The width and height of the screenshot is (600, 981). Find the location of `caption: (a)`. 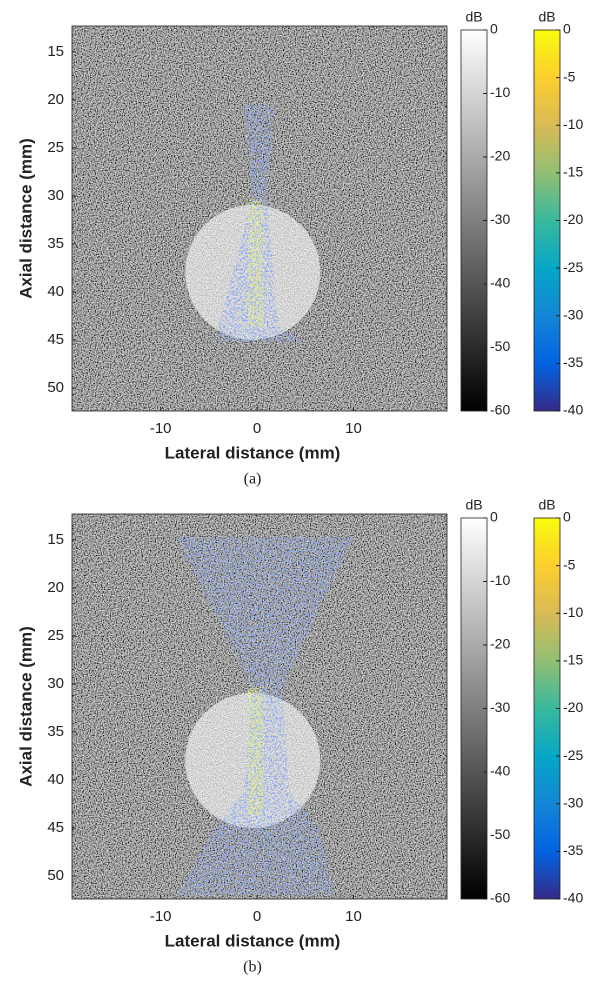

caption: (a) is located at coordinates (253, 479).